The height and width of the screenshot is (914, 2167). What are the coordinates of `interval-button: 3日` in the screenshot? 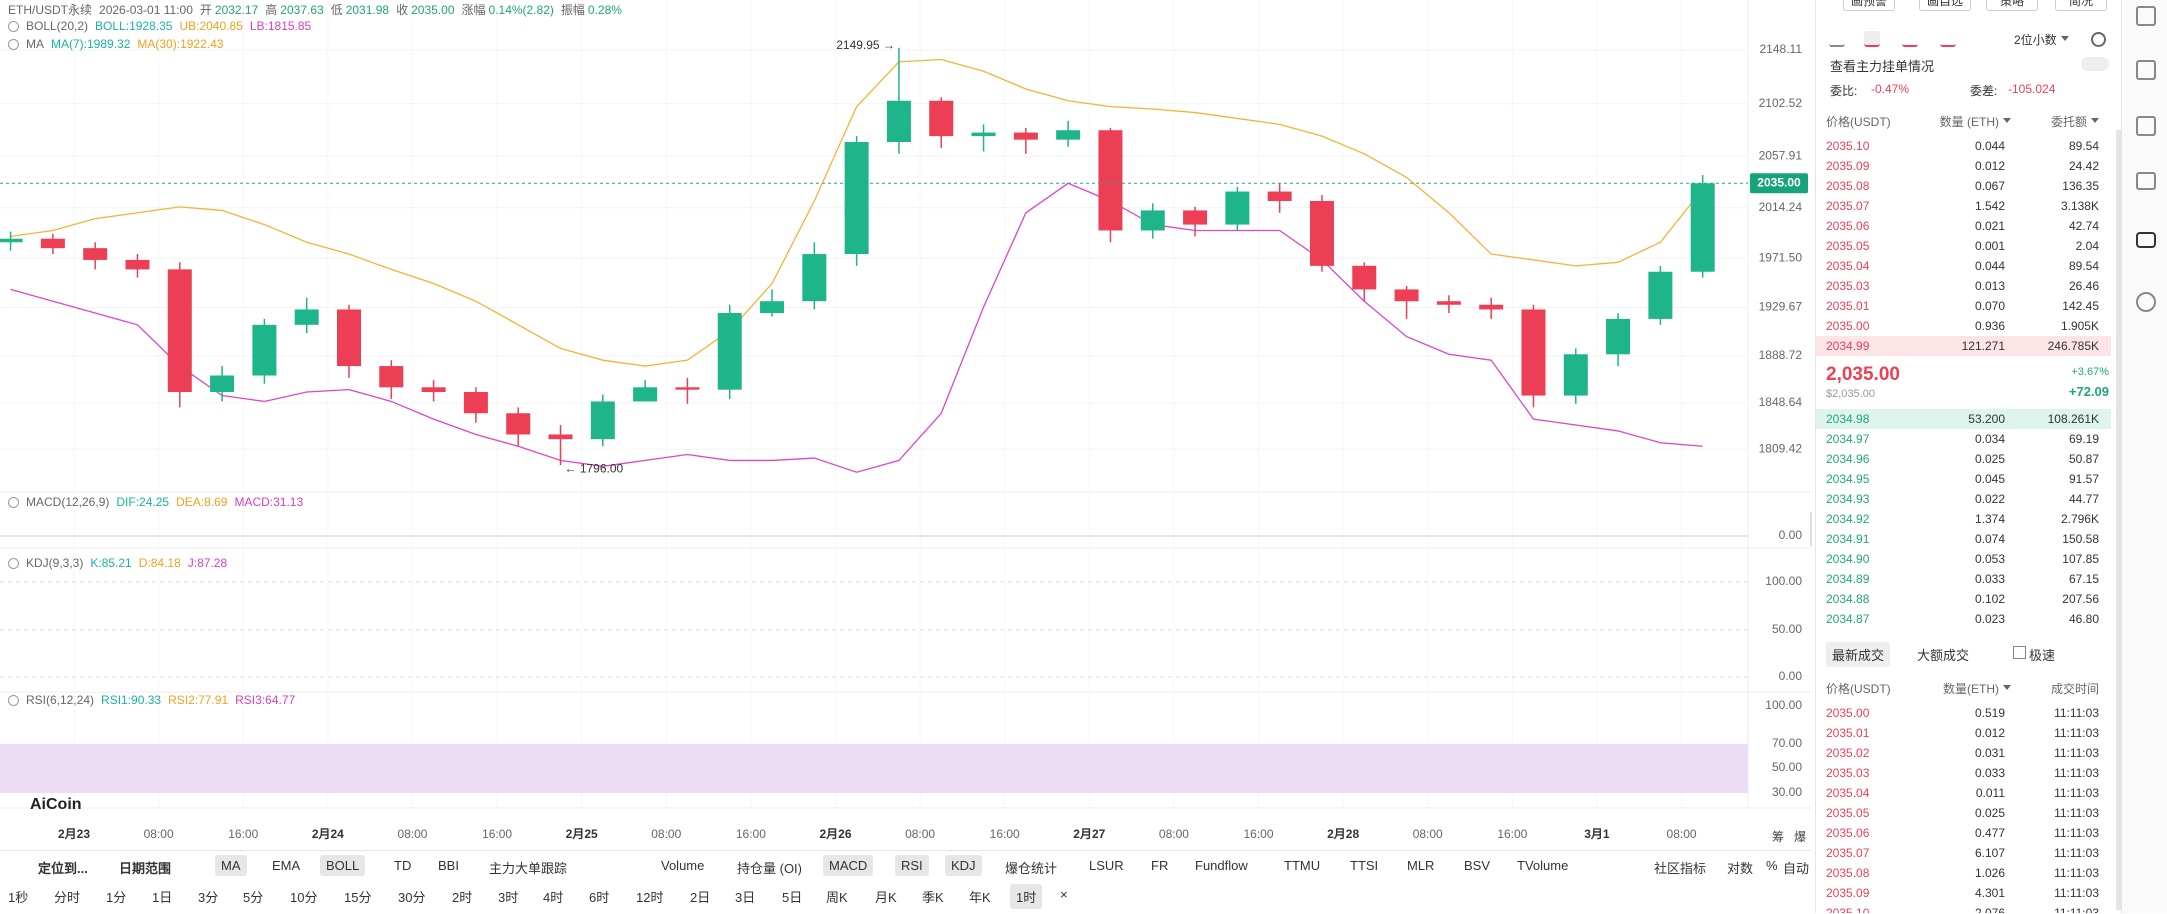 It's located at (745, 897).